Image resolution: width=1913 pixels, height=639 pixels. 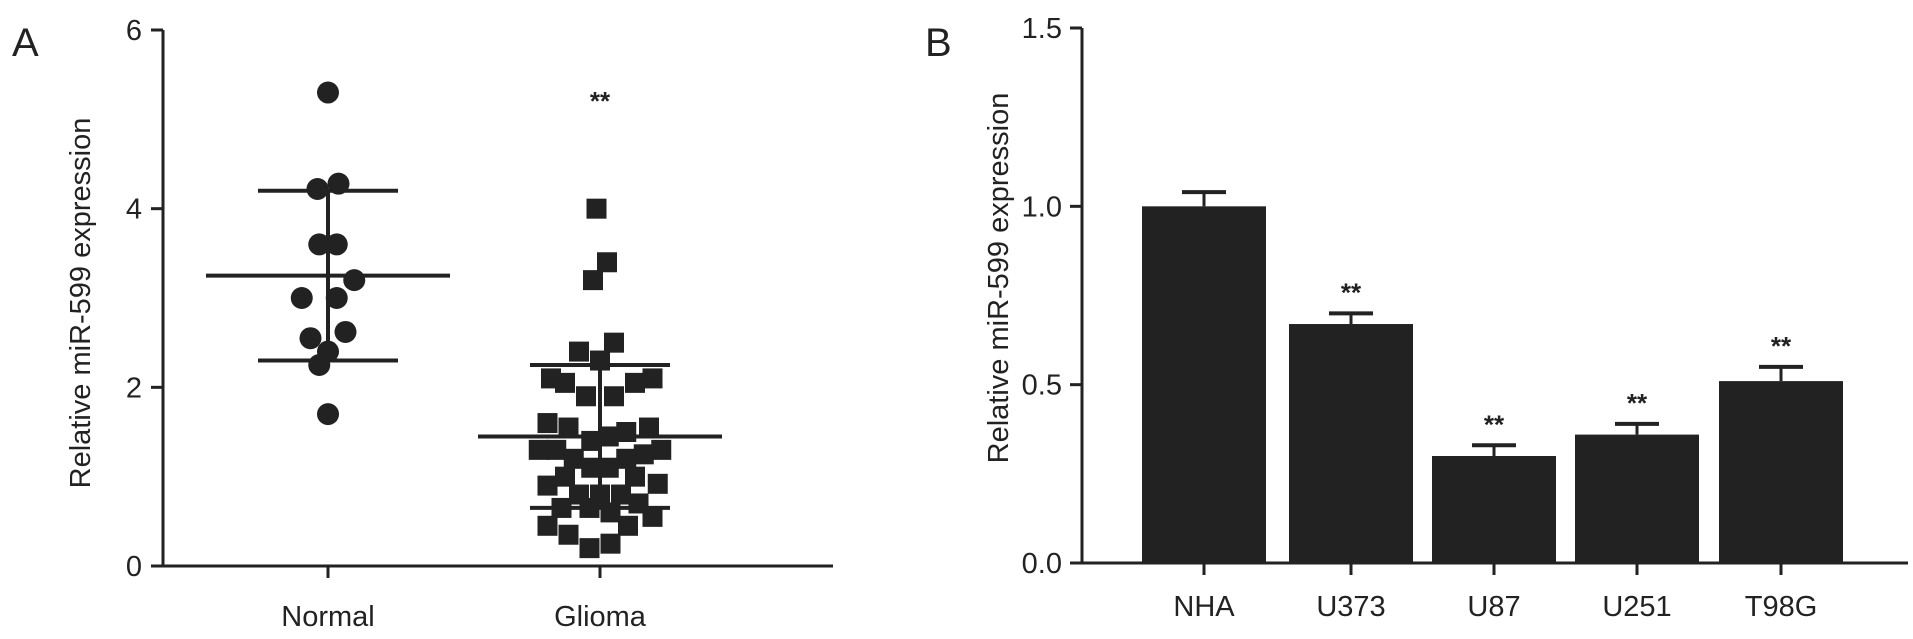 I want to click on panel-b-y-tick-label: 1.0, so click(x=1042, y=207).